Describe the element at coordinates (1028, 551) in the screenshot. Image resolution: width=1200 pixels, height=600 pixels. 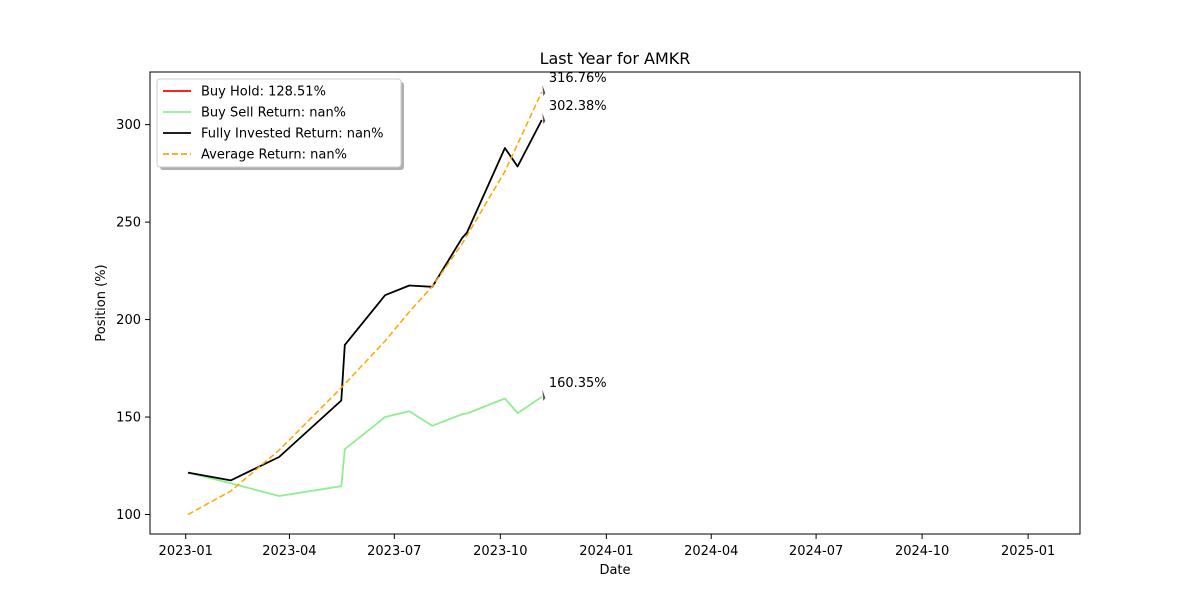
I see `x-tick-label: 2025-01` at that location.